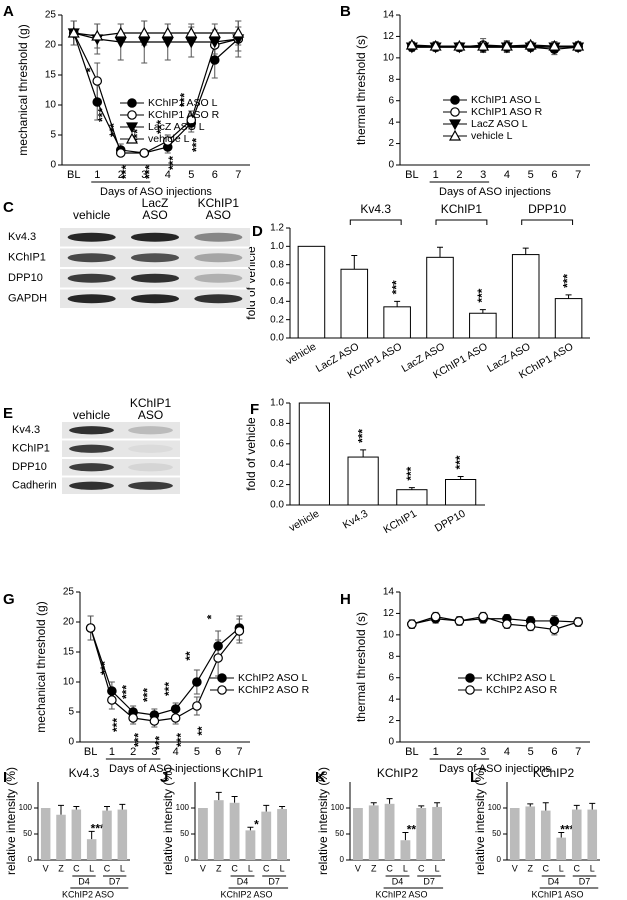 This screenshot has width=627, height=900. I want to click on x-tick-label: Z, so click(61, 868).